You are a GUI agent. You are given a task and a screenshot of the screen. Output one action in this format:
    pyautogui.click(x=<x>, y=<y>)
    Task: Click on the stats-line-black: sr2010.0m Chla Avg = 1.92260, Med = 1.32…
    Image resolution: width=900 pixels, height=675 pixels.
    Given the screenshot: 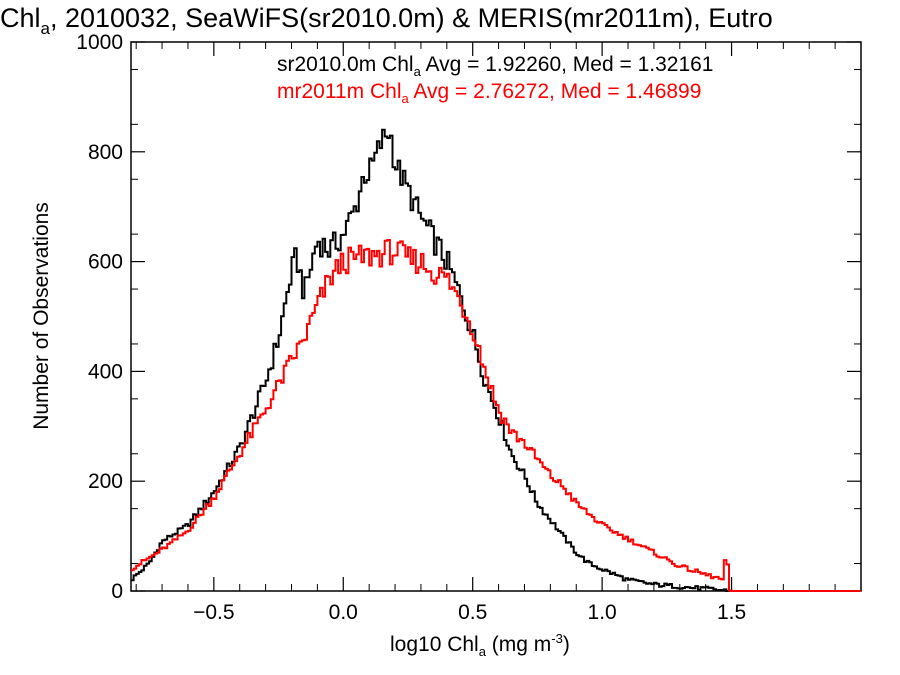 What is the action you would take?
    pyautogui.click(x=495, y=66)
    